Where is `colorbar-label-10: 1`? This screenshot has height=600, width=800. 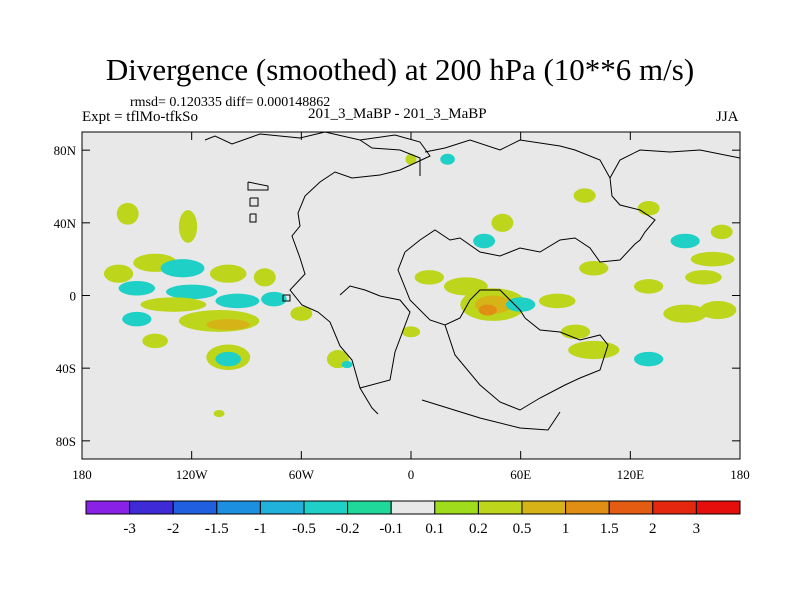
colorbar-label-10: 1 is located at coordinates (566, 529).